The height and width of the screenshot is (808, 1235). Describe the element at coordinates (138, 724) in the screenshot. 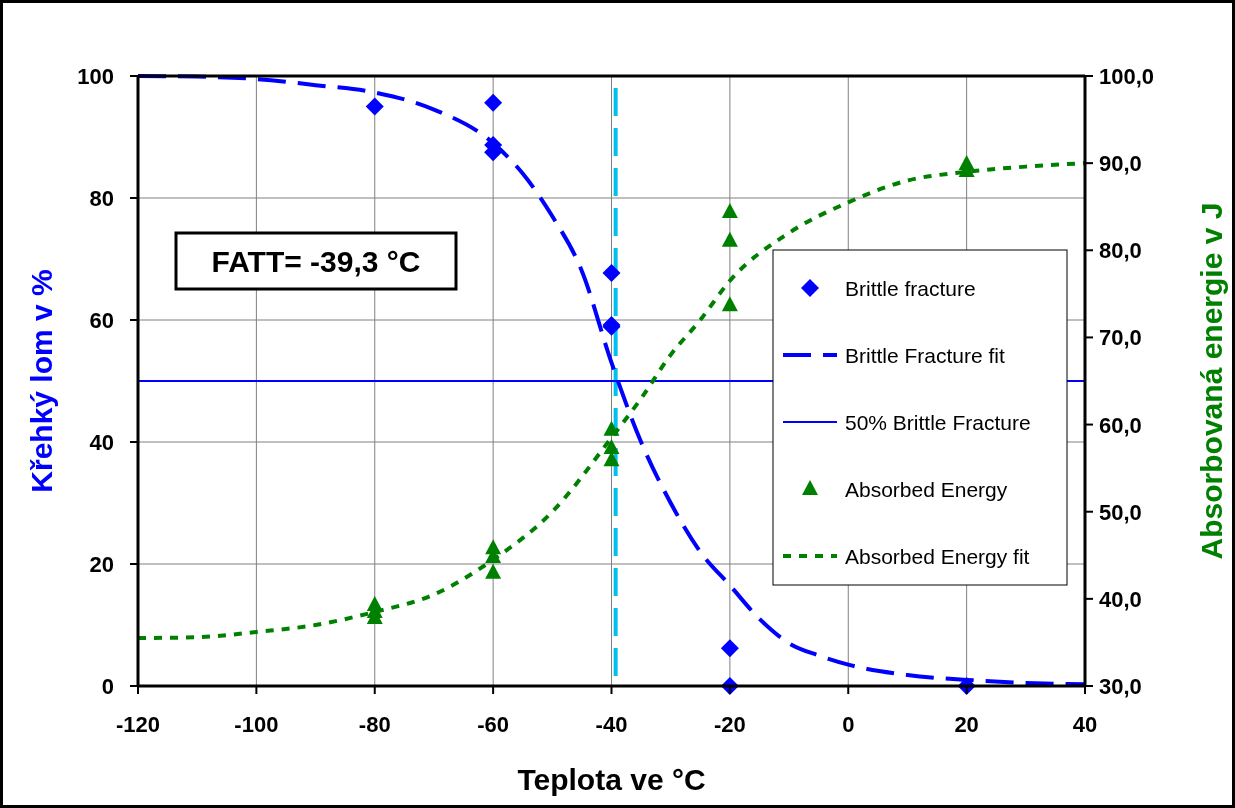

I see `x-tick-label: -120` at that location.